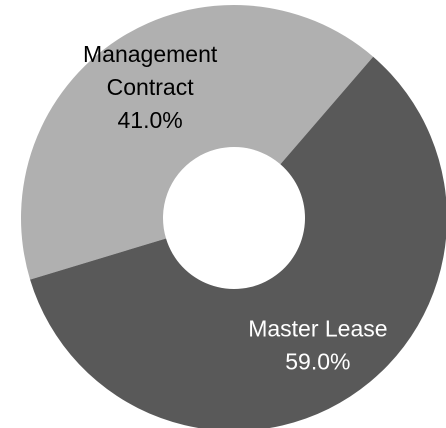 The image size is (446, 428). Describe the element at coordinates (151, 87) in the screenshot. I see `slice-label-line: Contract` at that location.